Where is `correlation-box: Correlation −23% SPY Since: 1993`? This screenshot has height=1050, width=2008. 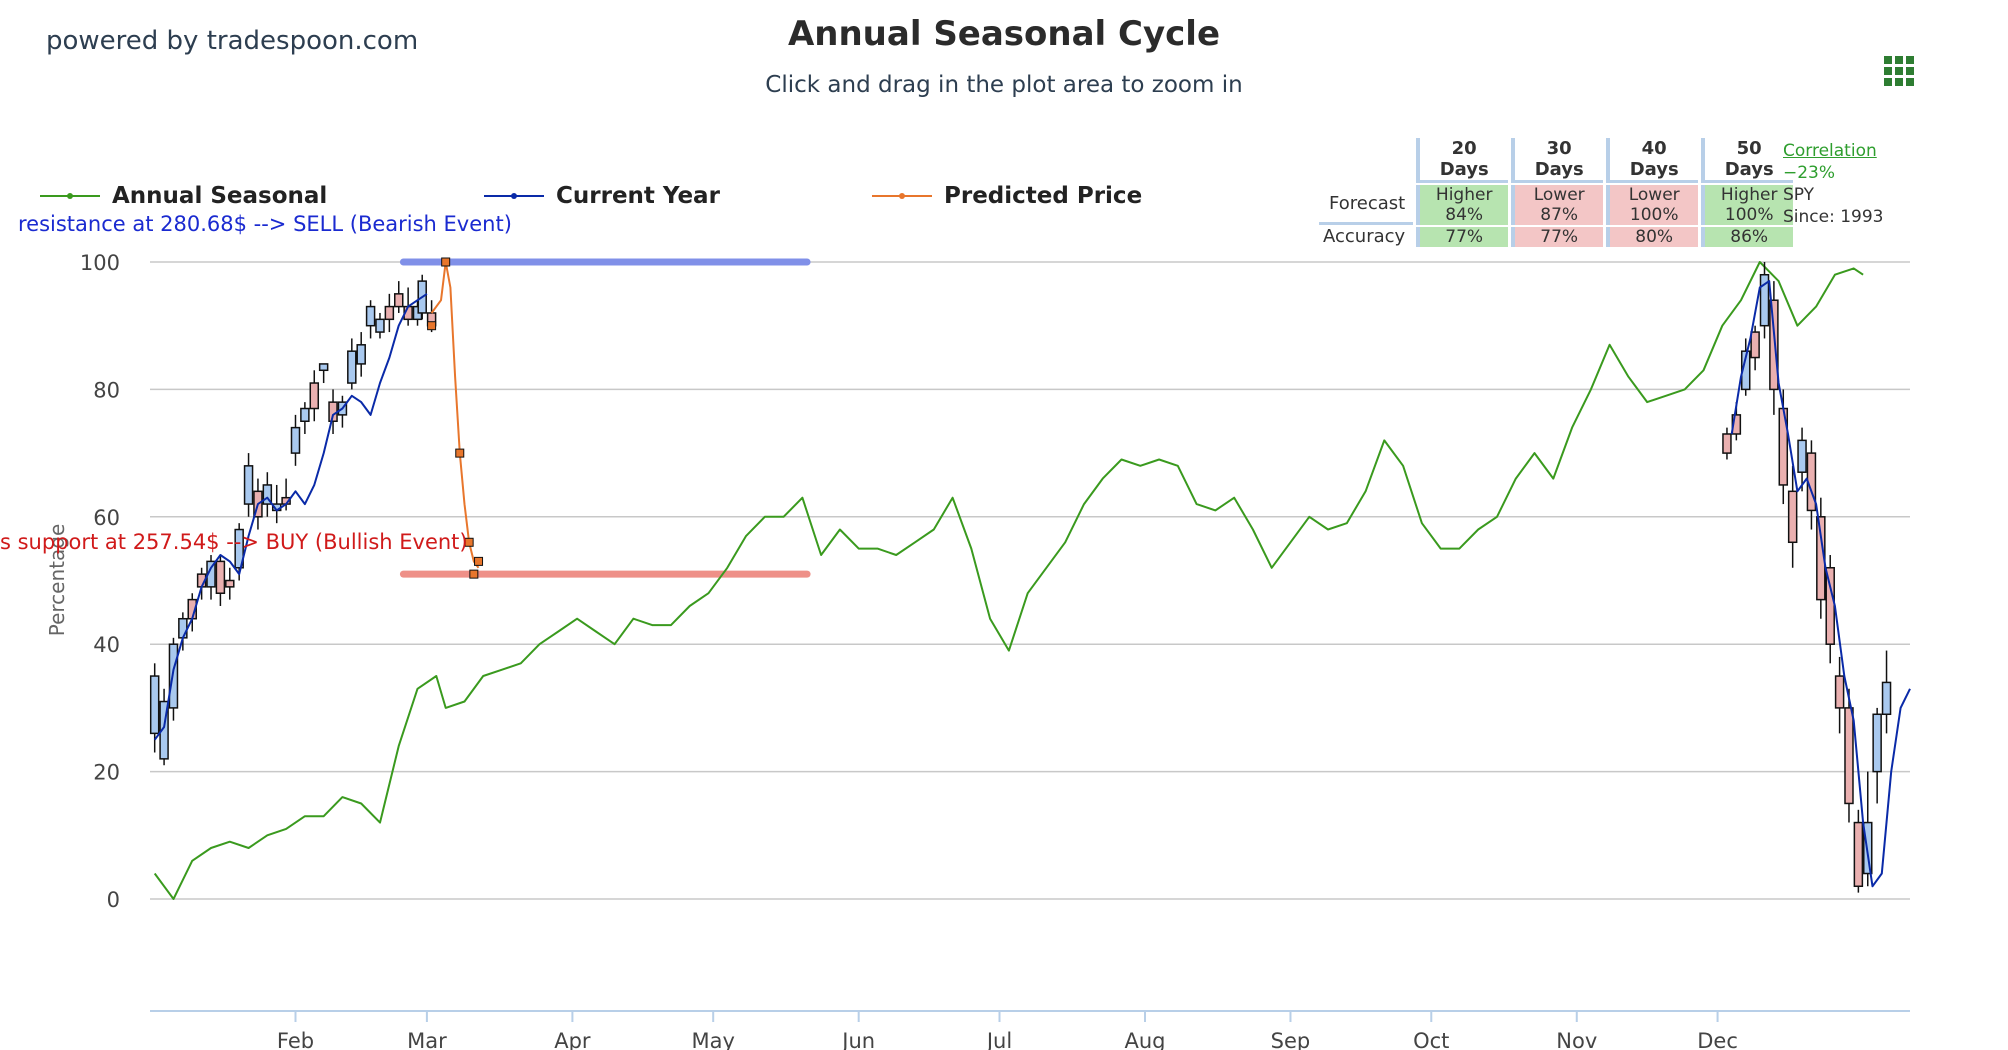
correlation-box: Correlation −23% SPY Since: 1993 is located at coordinates (1833, 184).